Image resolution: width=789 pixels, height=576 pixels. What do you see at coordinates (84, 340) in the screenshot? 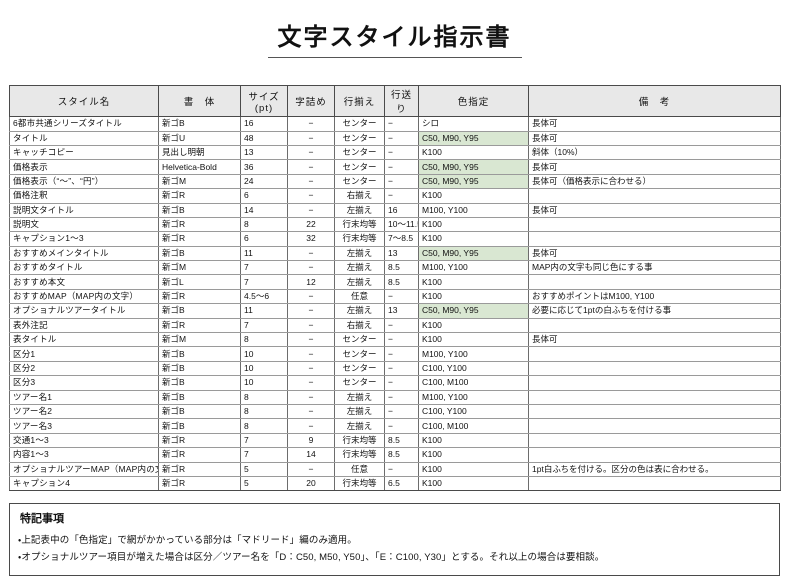
I see `cell-style: 表タイトル` at bounding box center [84, 340].